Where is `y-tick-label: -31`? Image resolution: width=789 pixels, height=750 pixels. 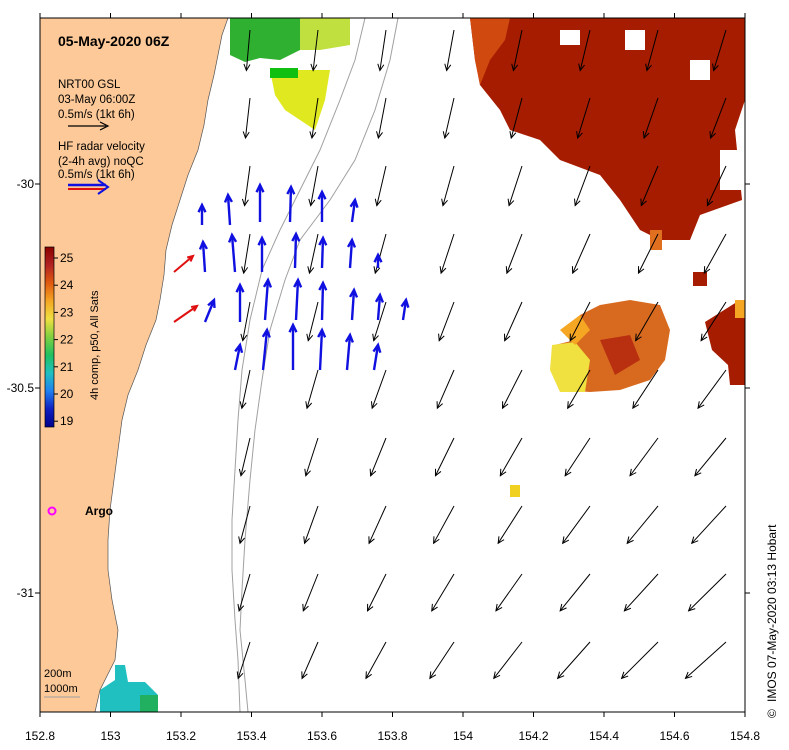 y-tick-label: -31 is located at coordinates (26, 593).